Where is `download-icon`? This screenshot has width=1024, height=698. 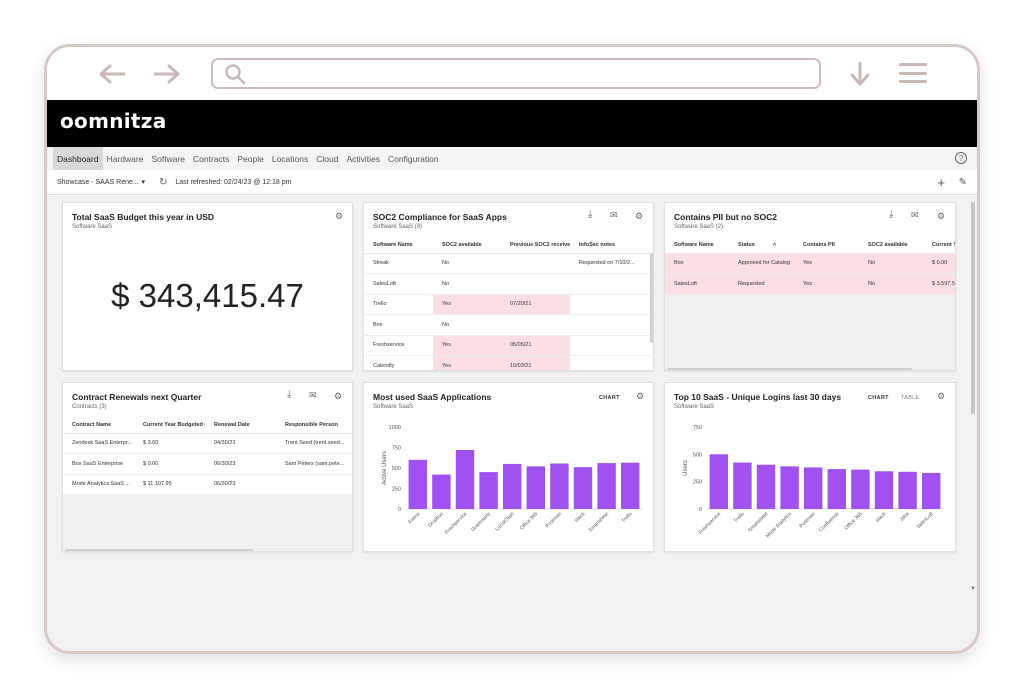 download-icon is located at coordinates (860, 74).